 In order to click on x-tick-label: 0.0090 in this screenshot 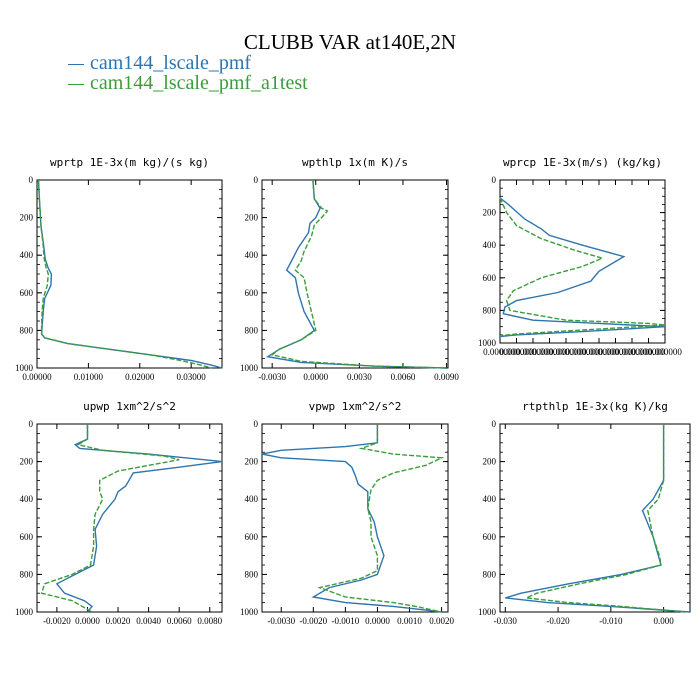, I will do `click(446, 377)`.